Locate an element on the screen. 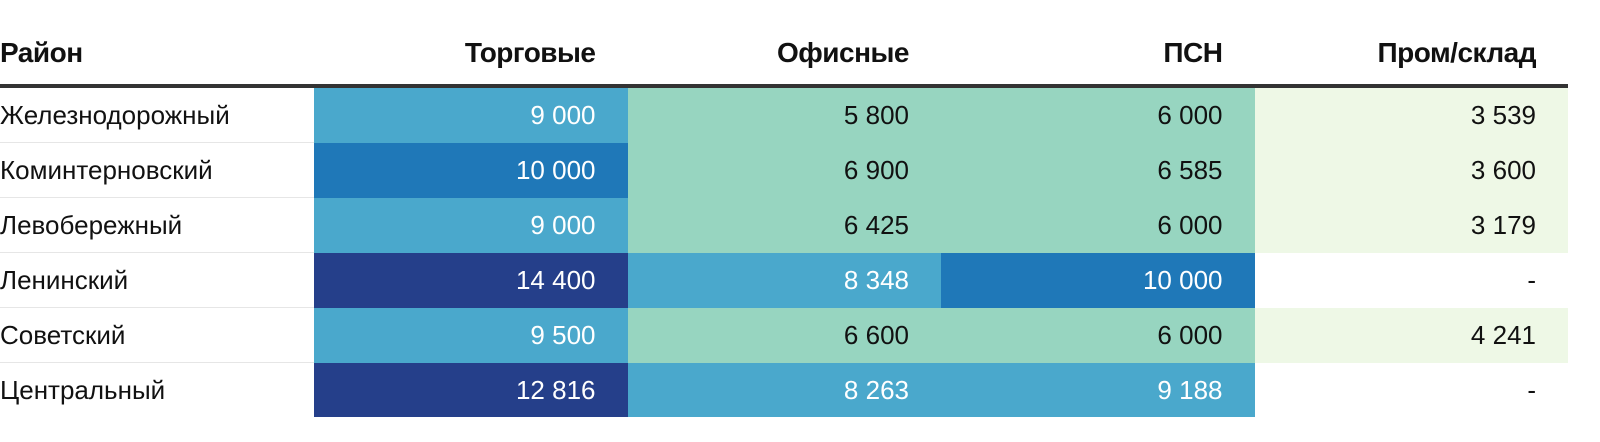  table-row: Ленинский 14 400 8 348 10 000 - is located at coordinates (784, 280).